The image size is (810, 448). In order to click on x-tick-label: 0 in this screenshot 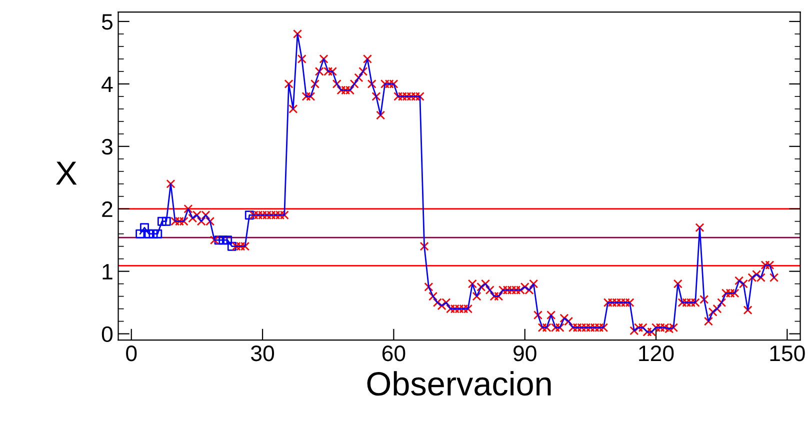, I will do `click(131, 353)`.